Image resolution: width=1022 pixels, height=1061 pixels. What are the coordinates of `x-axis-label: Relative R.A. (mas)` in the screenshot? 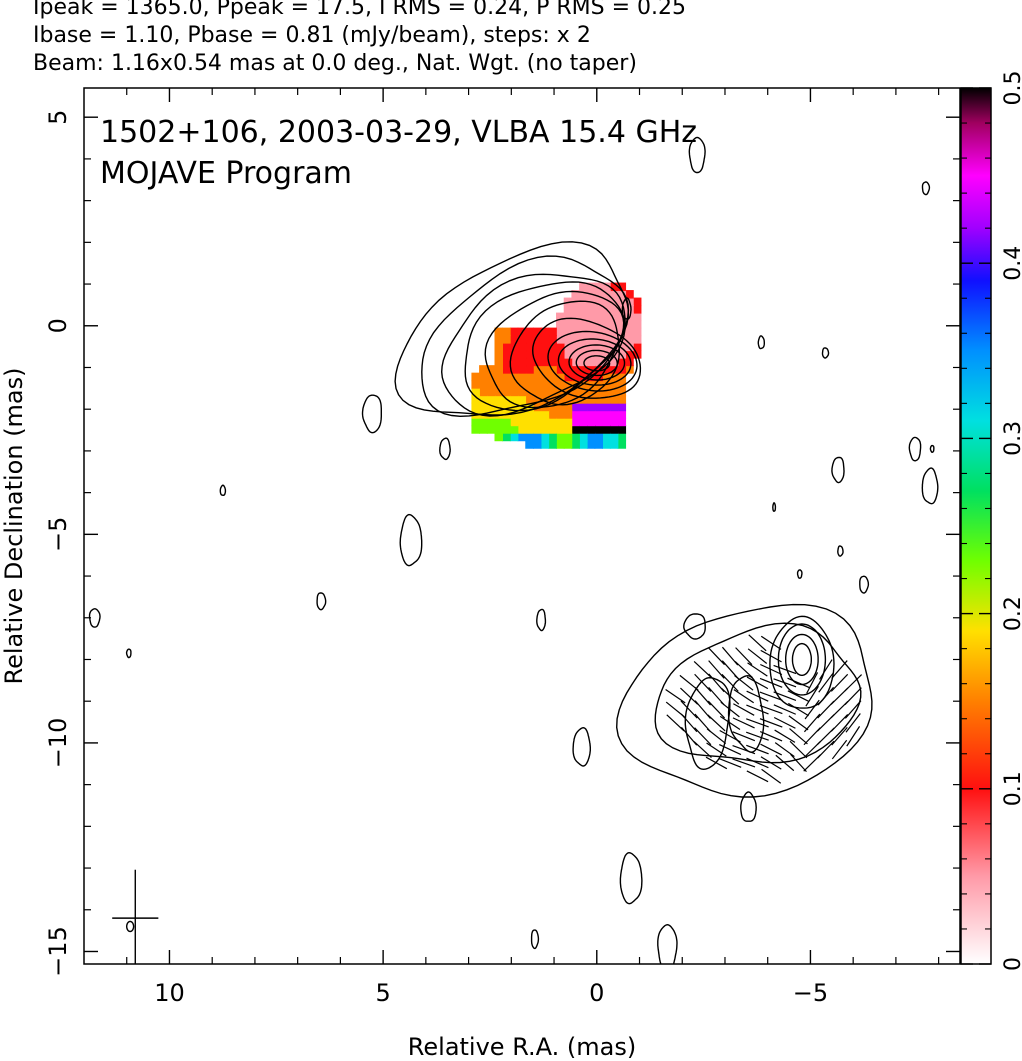 It's located at (522, 1047).